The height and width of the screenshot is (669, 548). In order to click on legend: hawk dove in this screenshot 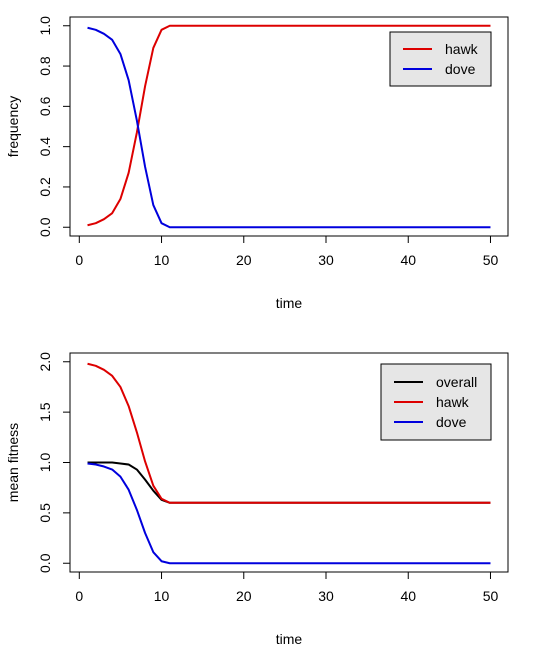, I will do `click(440, 59)`.